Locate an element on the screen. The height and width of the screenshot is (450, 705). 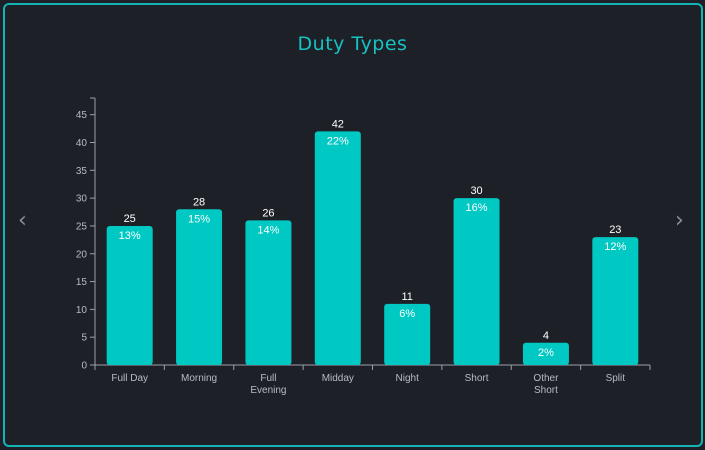
bar-percent-label: 2% is located at coordinates (546, 353).